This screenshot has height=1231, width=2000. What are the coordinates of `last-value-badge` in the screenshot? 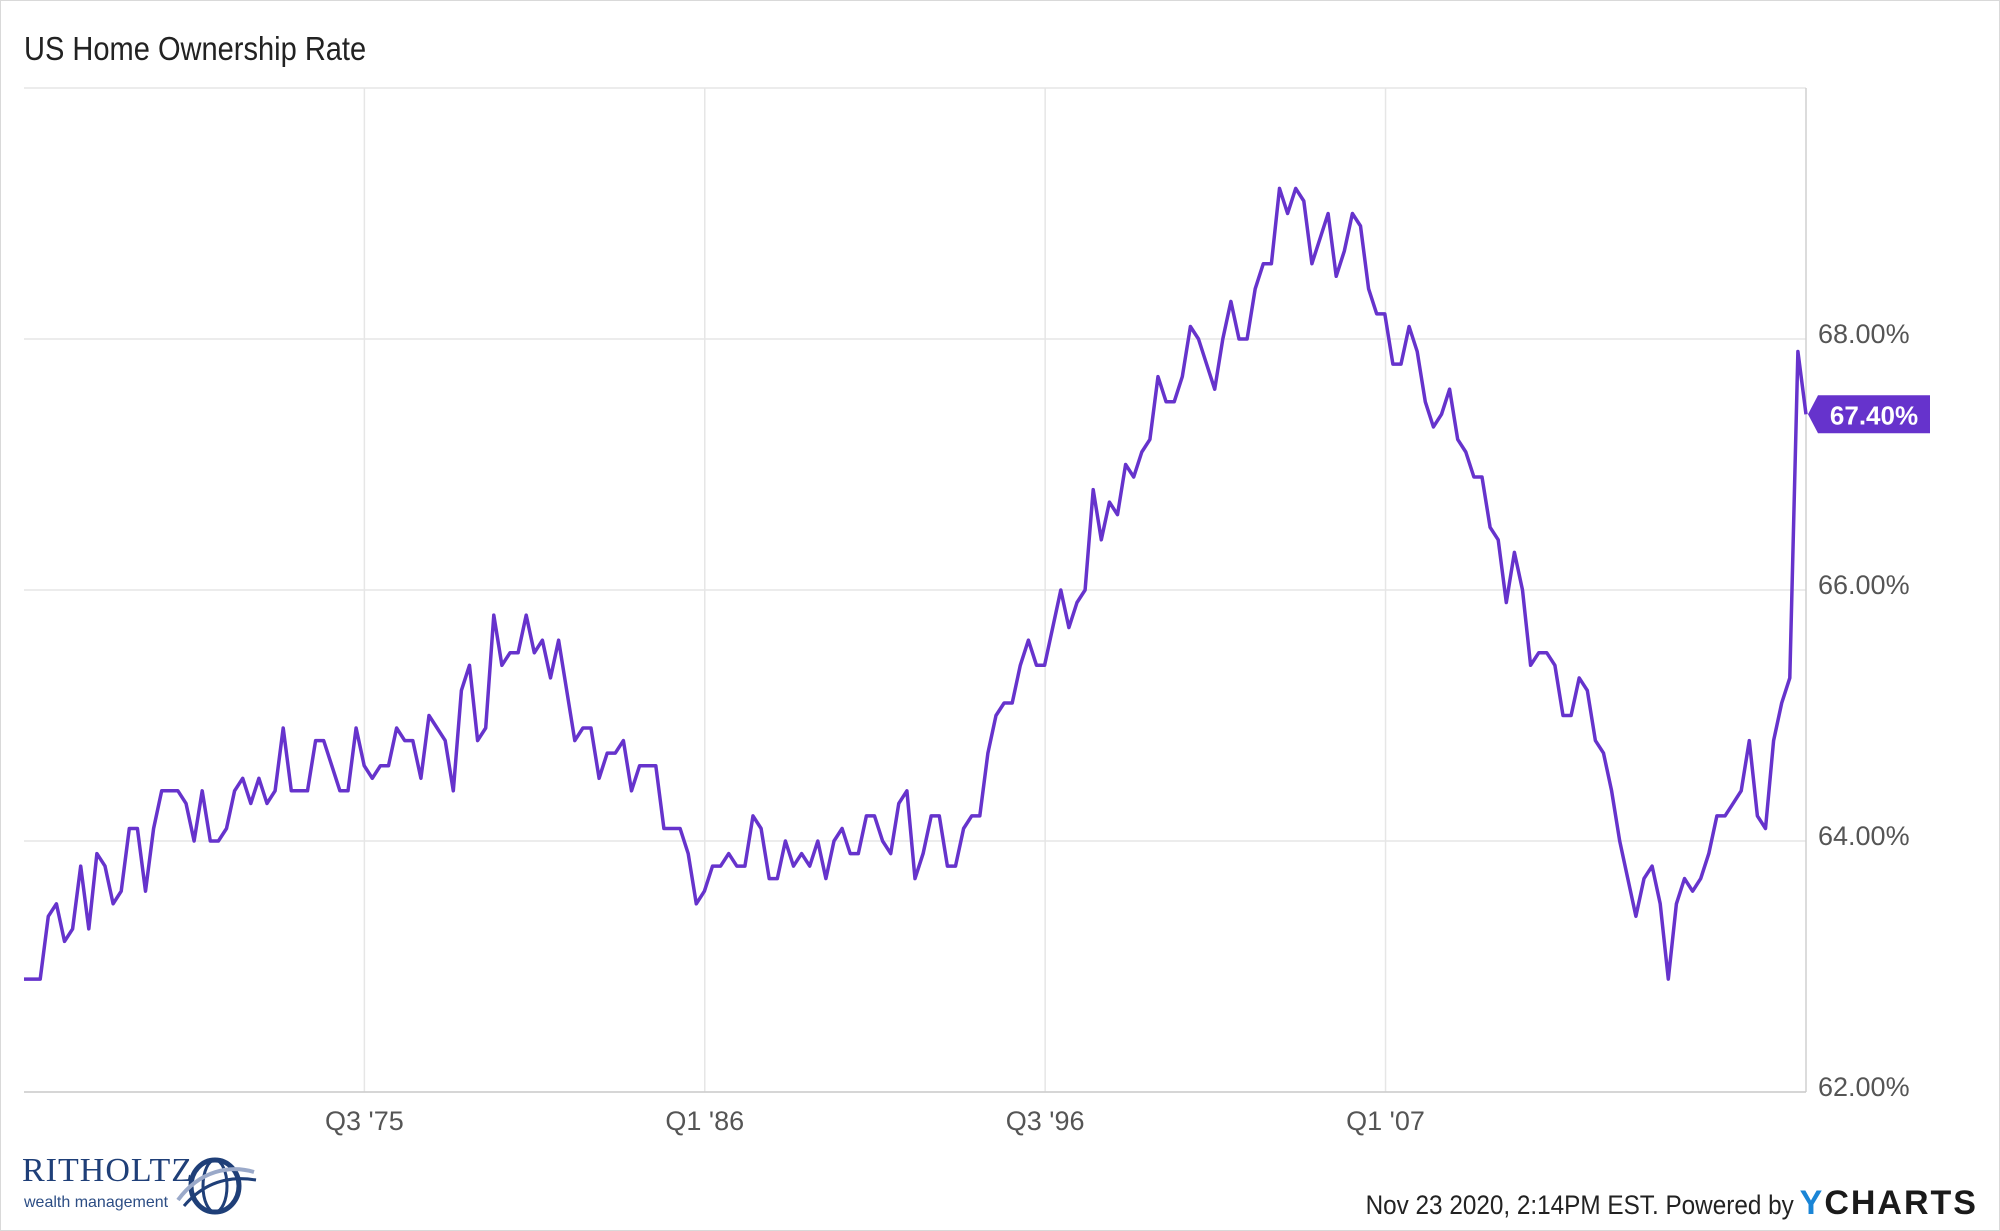 It's located at (1869, 414).